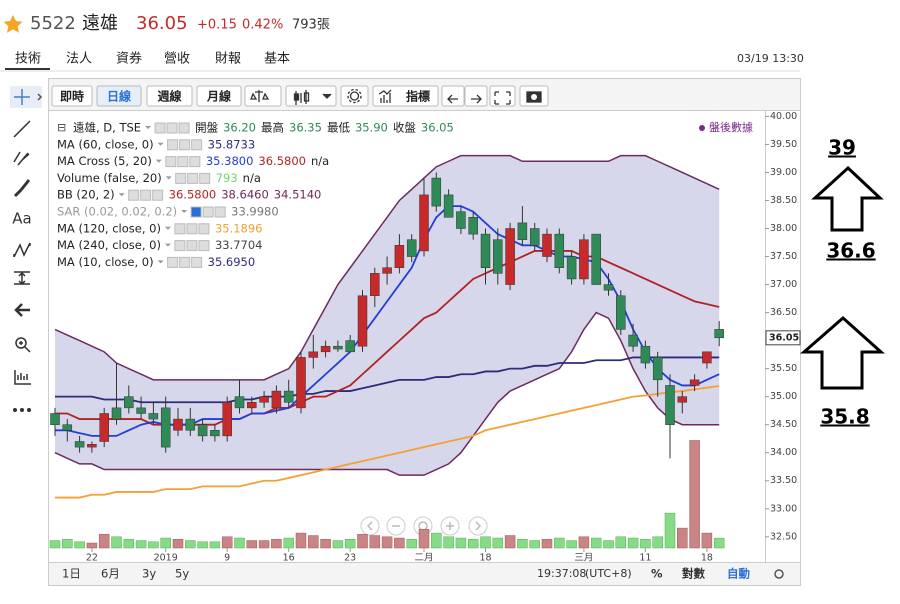 The height and width of the screenshot is (604, 900). I want to click on more-tools, so click(22, 410).